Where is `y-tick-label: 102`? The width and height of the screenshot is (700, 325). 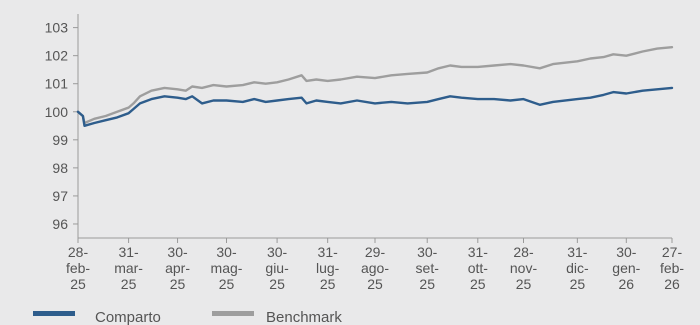 y-tick-label: 102 is located at coordinates (57, 56).